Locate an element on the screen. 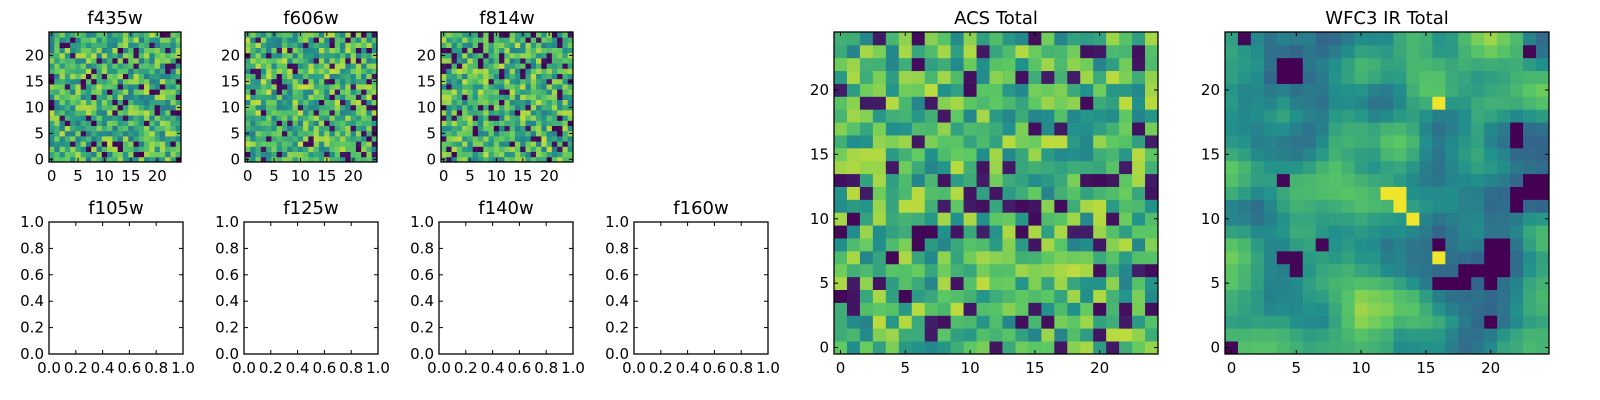 The image size is (1600, 400). x-tick-label: 0.2 is located at coordinates (661, 368).